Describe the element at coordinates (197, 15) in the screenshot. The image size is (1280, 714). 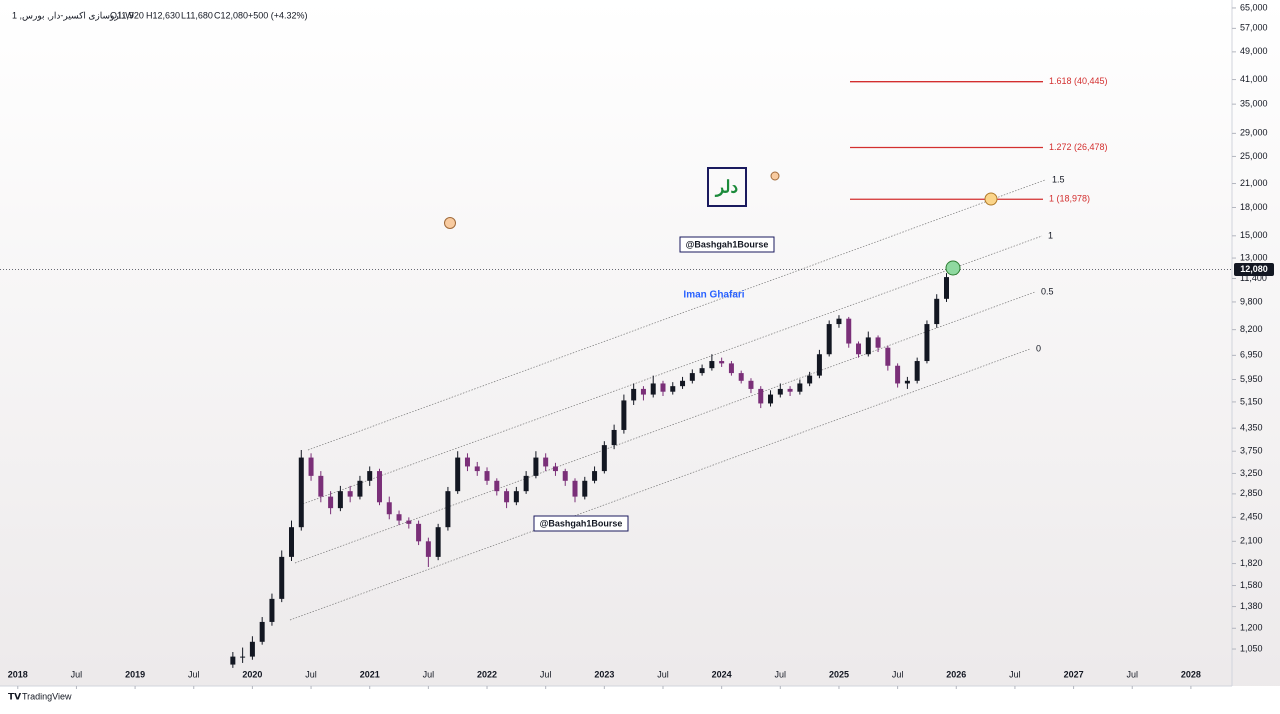
I see `ohlc-low: L11,680` at that location.